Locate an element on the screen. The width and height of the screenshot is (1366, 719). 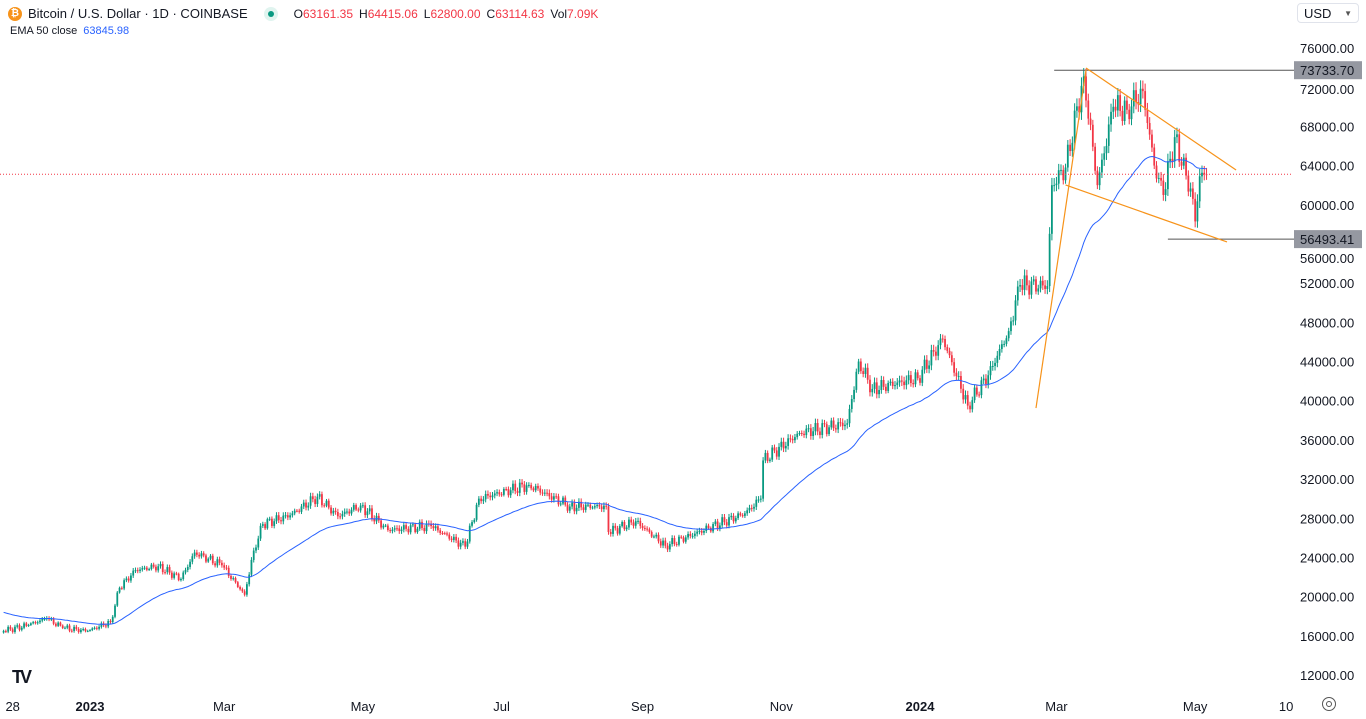
price-level-label: 56493.41 is located at coordinates (1327, 239).